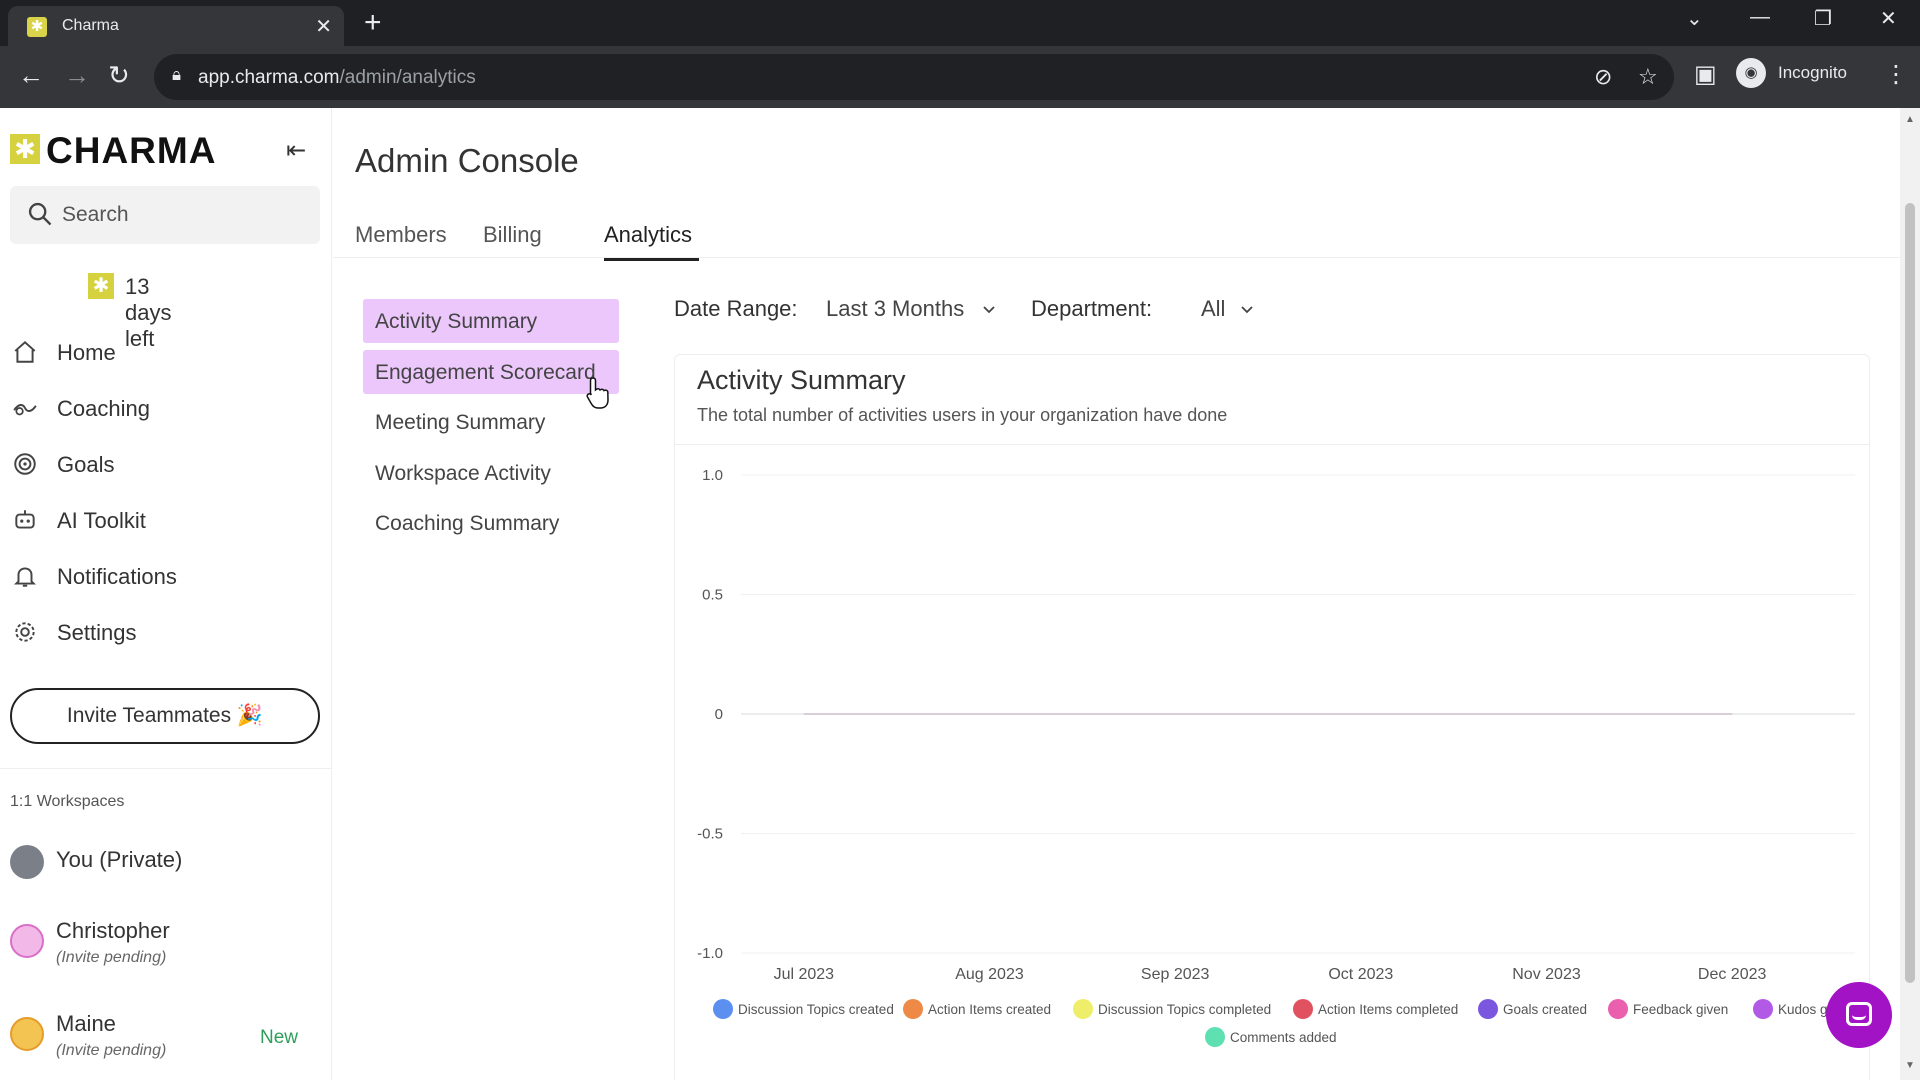 This screenshot has width=1920, height=1080. Describe the element at coordinates (1680, 1009) in the screenshot. I see `legend-label: Feedback given` at that location.